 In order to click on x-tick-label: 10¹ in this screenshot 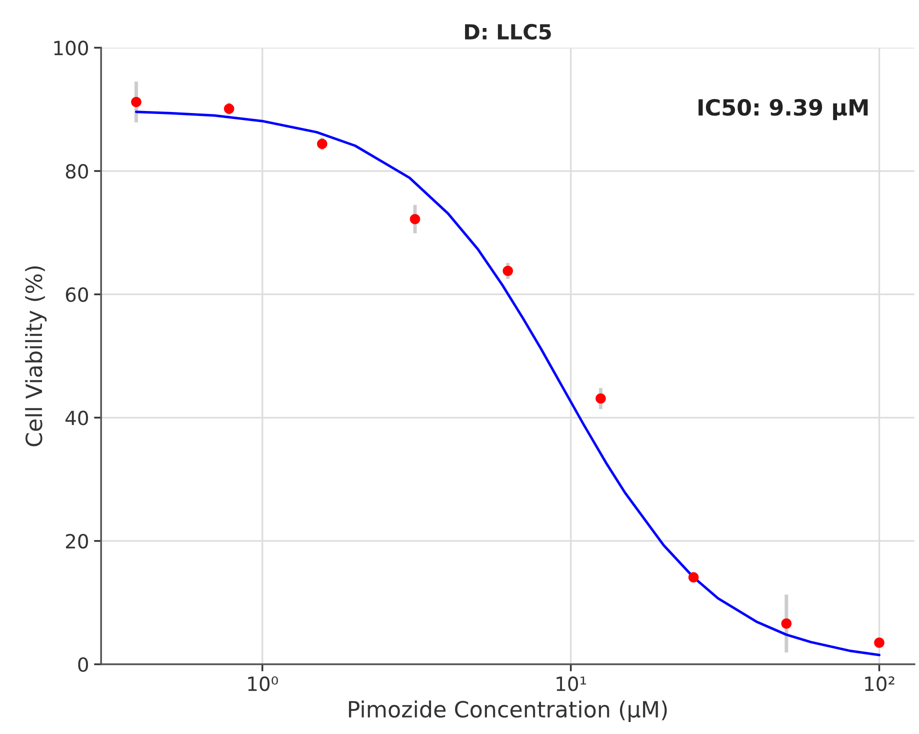, I will do `click(571, 684)`.